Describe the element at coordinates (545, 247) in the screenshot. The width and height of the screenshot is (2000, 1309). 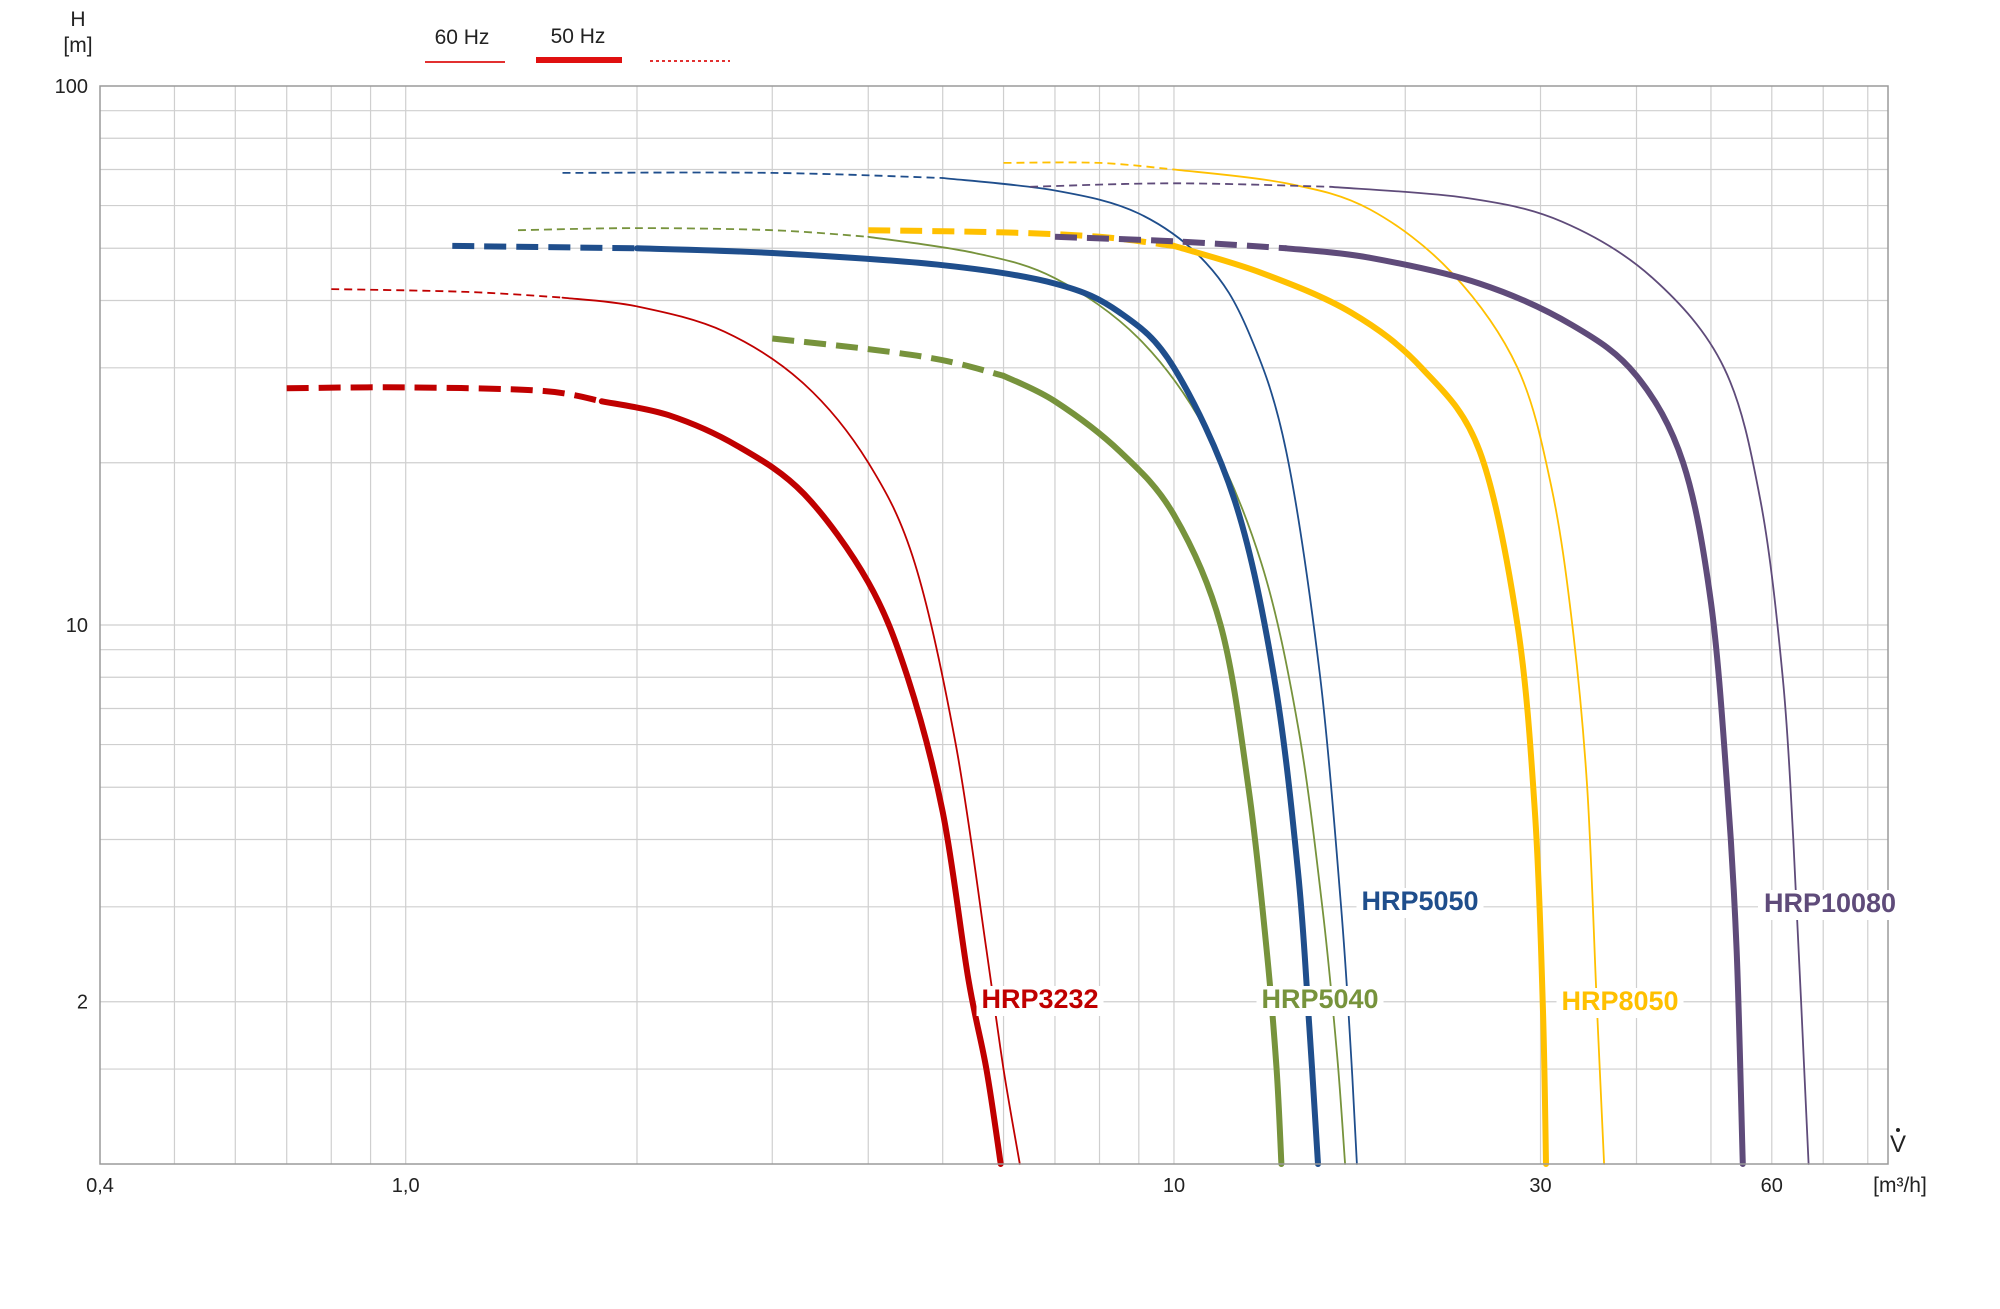
I see `hrp5050-50hz-dashed-segment` at that location.